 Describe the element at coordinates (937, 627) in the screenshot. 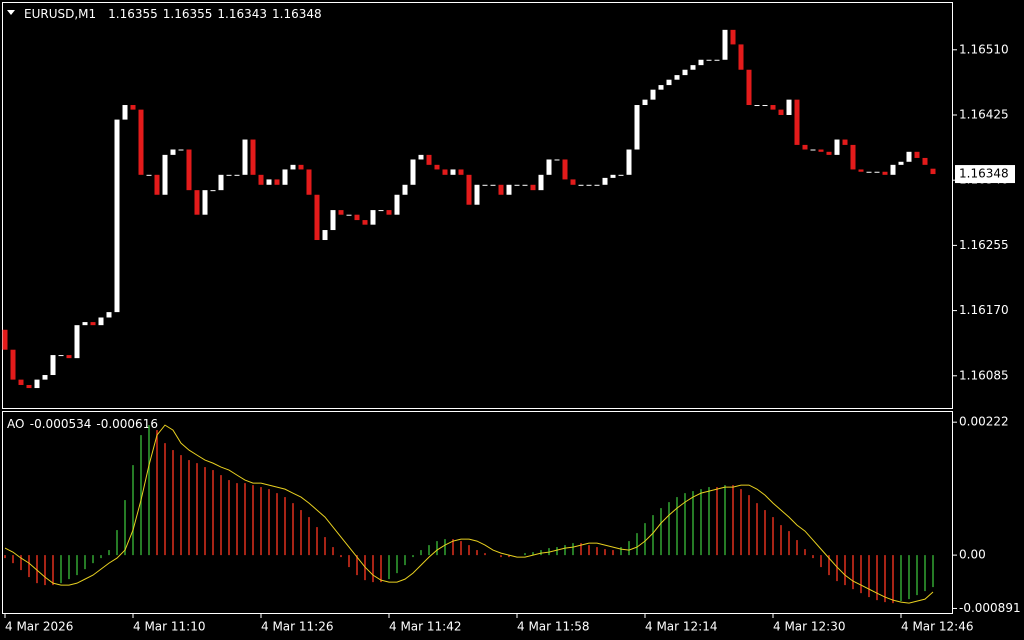

I see `x-tick-label: 4 Mar 12:46` at that location.